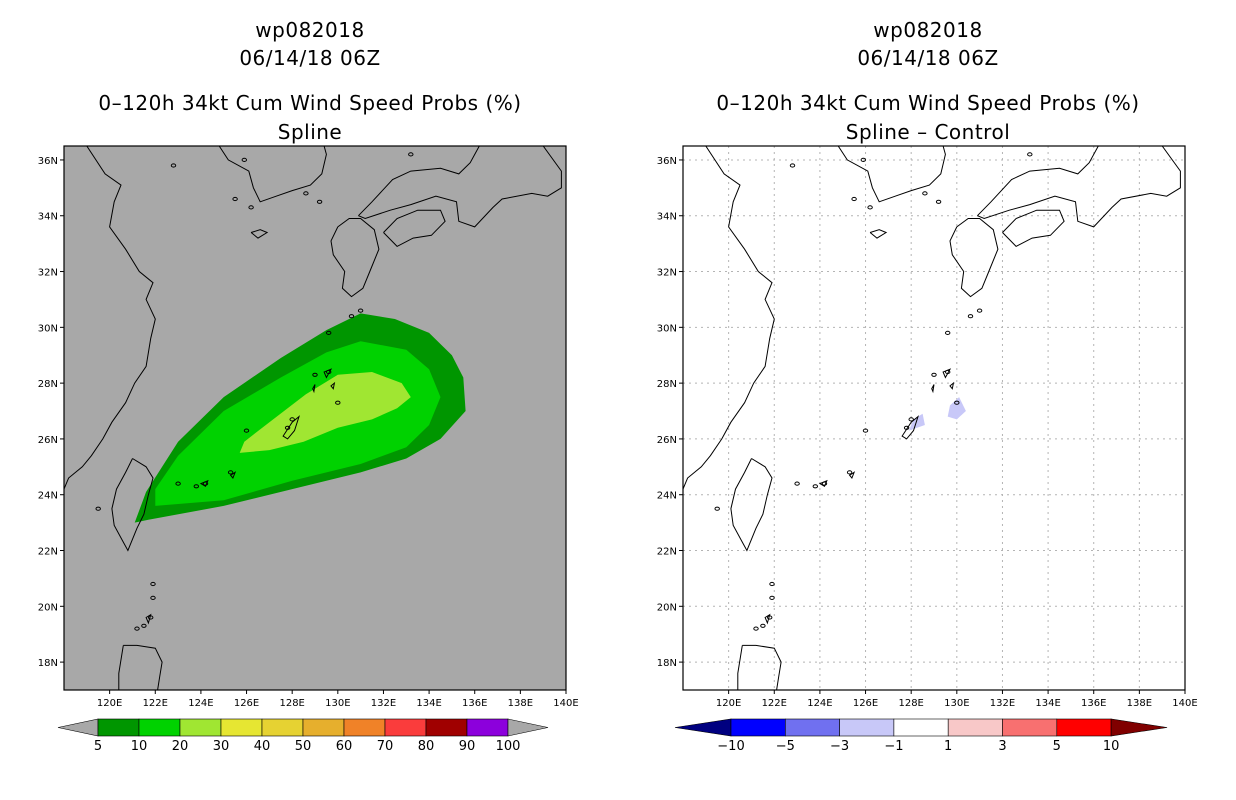 This screenshot has width=1236, height=800. What do you see at coordinates (1184, 703) in the screenshot?
I see `lon-tick-label: 140E` at bounding box center [1184, 703].